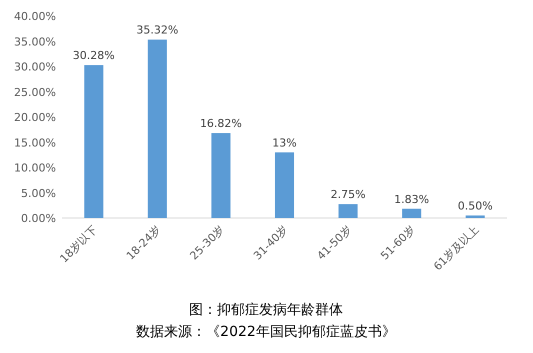 The height and width of the screenshot is (353, 533). Describe the element at coordinates (93, 55) in the screenshot. I see `data-label: 30.28%` at that location.